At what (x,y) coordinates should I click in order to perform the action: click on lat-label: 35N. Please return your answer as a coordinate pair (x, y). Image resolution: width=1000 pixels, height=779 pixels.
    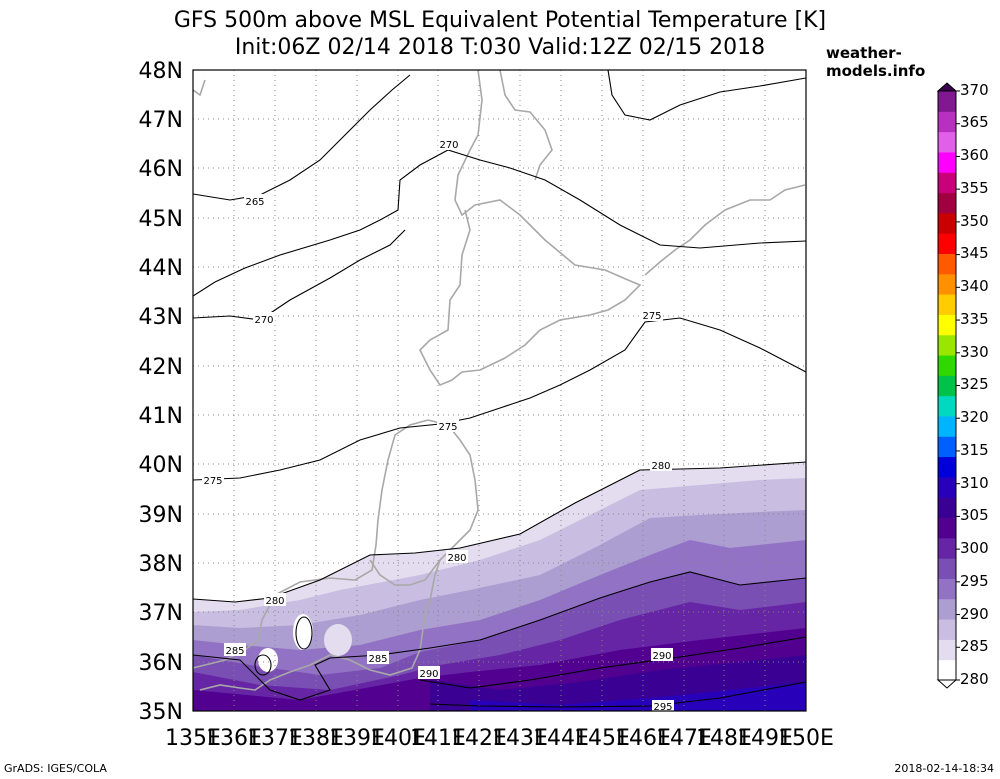
    Looking at the image, I should click on (161, 712).